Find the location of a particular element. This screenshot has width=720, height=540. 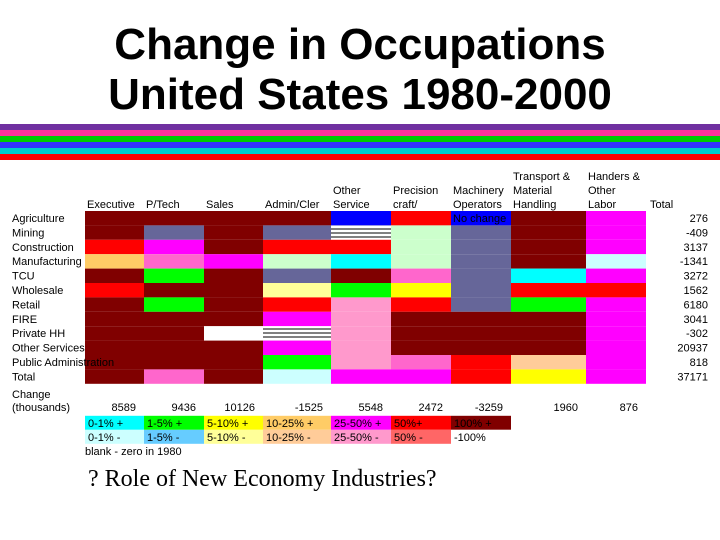

industry-total: -409 is located at coordinates (697, 233).